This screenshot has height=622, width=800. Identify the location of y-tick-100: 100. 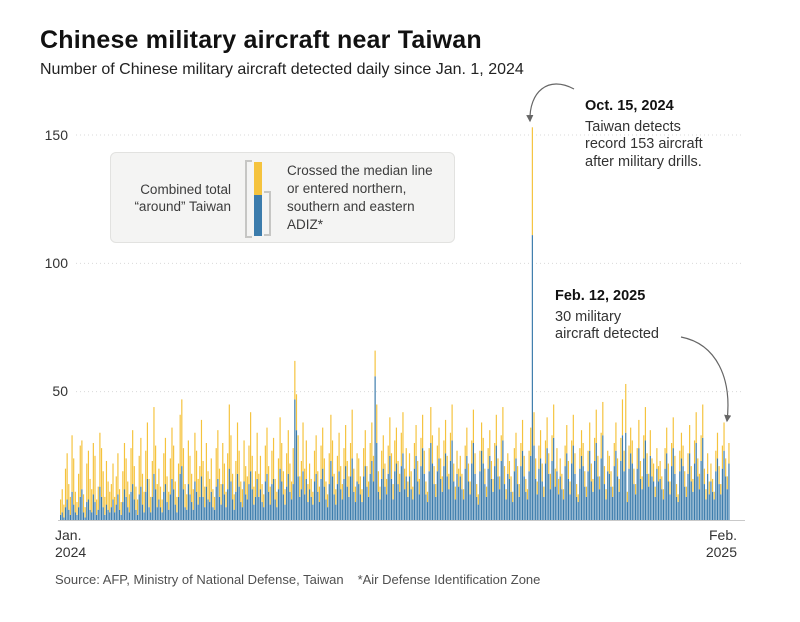
(56, 263).